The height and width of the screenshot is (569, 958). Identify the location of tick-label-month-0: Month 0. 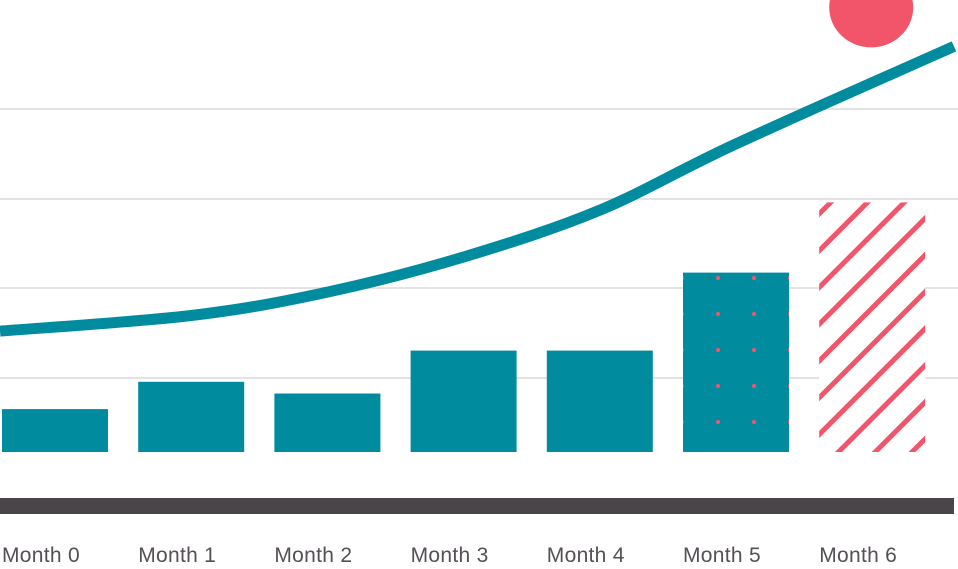
(41, 555).